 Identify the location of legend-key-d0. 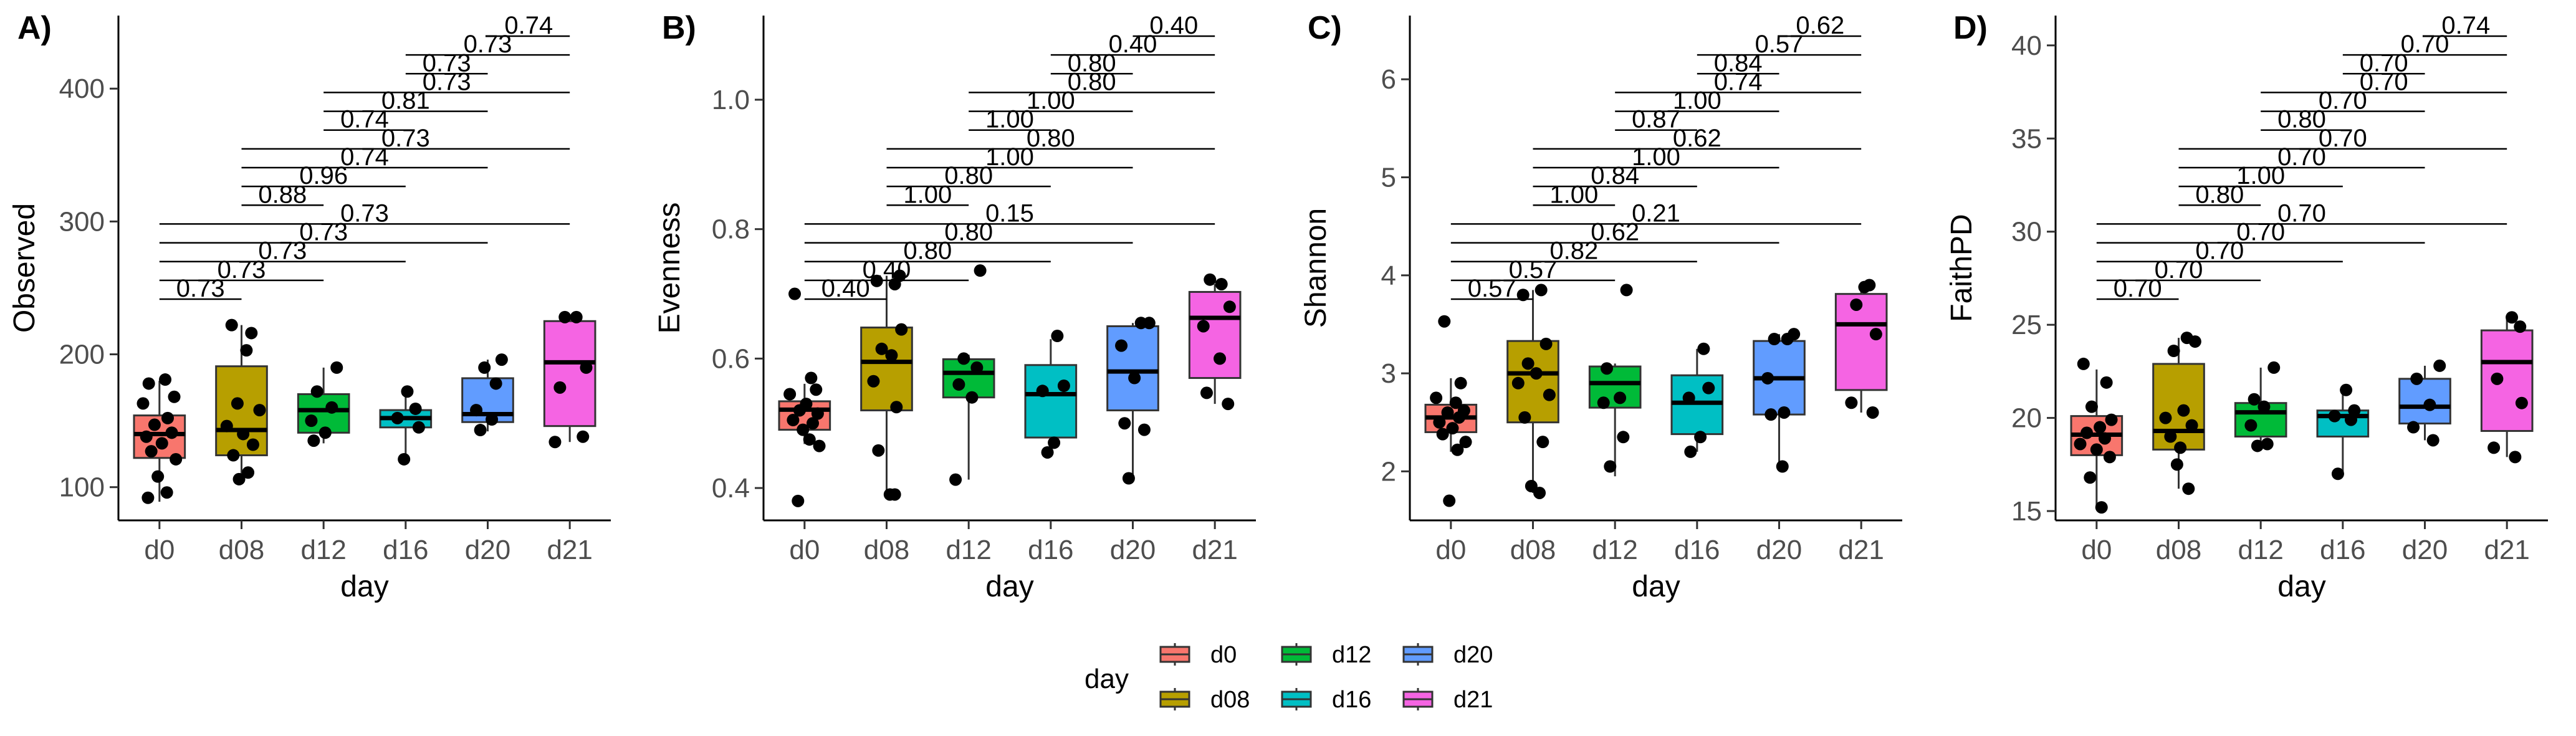
(1175, 655).